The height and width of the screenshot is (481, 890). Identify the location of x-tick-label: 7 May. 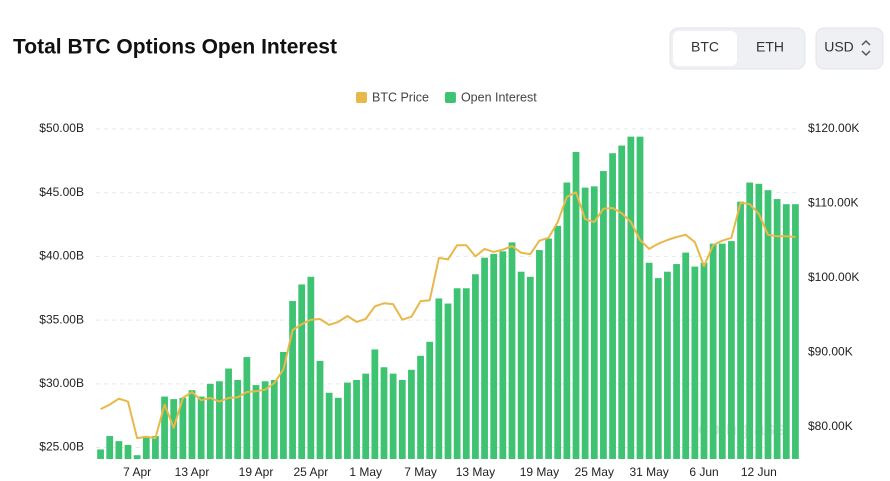
(420, 472).